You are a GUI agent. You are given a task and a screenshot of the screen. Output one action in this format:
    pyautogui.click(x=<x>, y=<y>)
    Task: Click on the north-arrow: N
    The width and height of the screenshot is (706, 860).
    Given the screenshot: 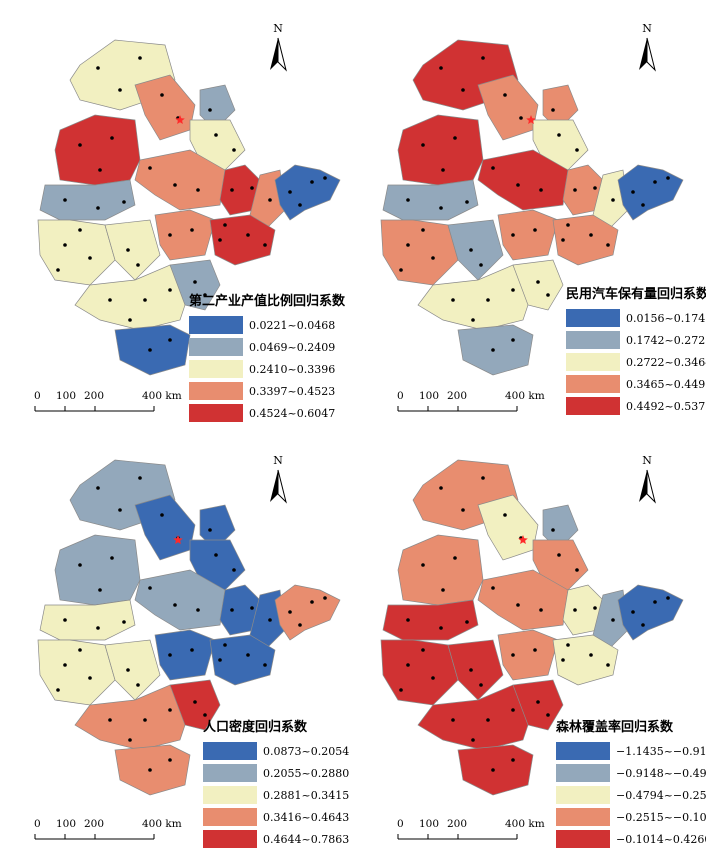 What is the action you would take?
    pyautogui.click(x=278, y=52)
    